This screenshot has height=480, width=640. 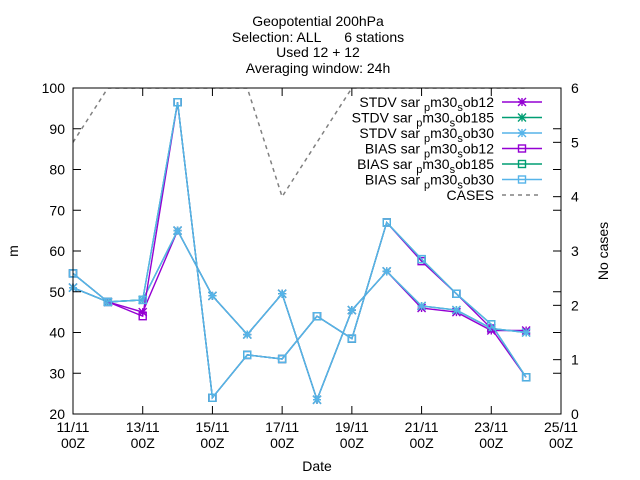 I want to click on legend-label: BIAS sar pm30sob12, so click(x=429, y=151).